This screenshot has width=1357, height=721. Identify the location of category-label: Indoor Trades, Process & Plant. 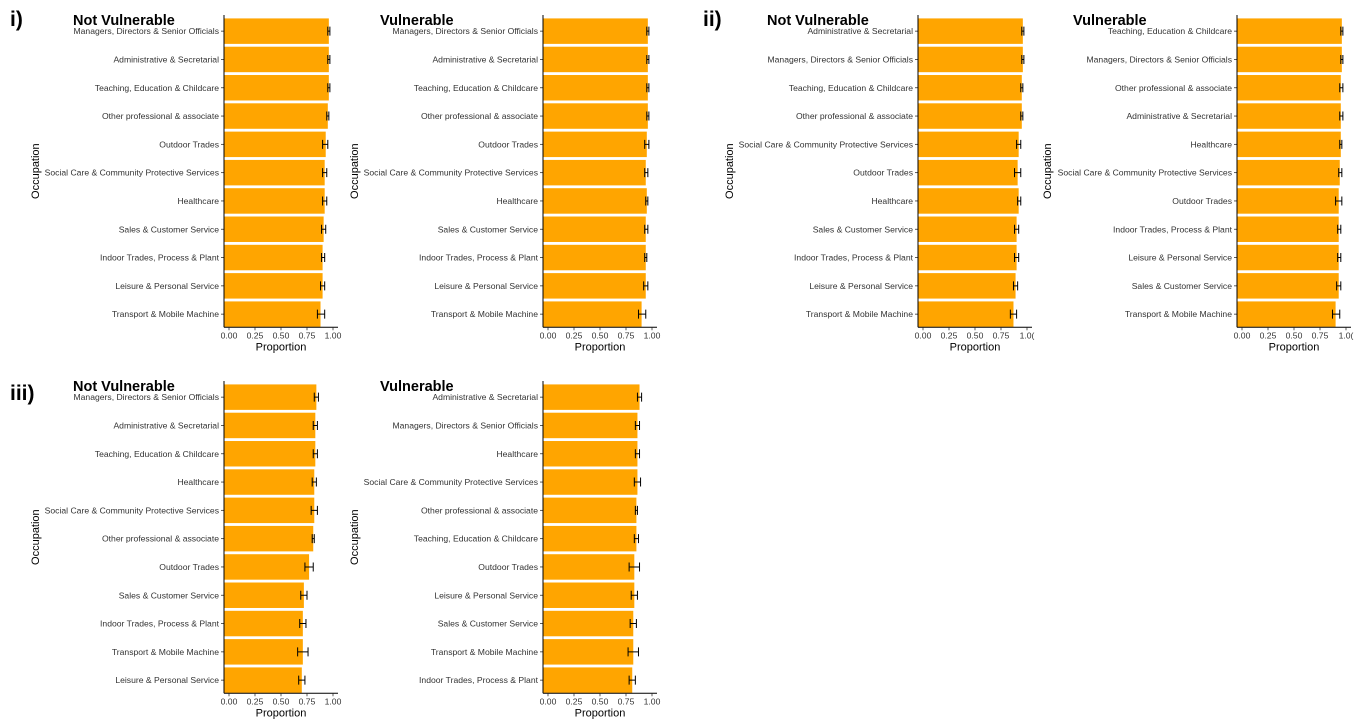
(160, 258).